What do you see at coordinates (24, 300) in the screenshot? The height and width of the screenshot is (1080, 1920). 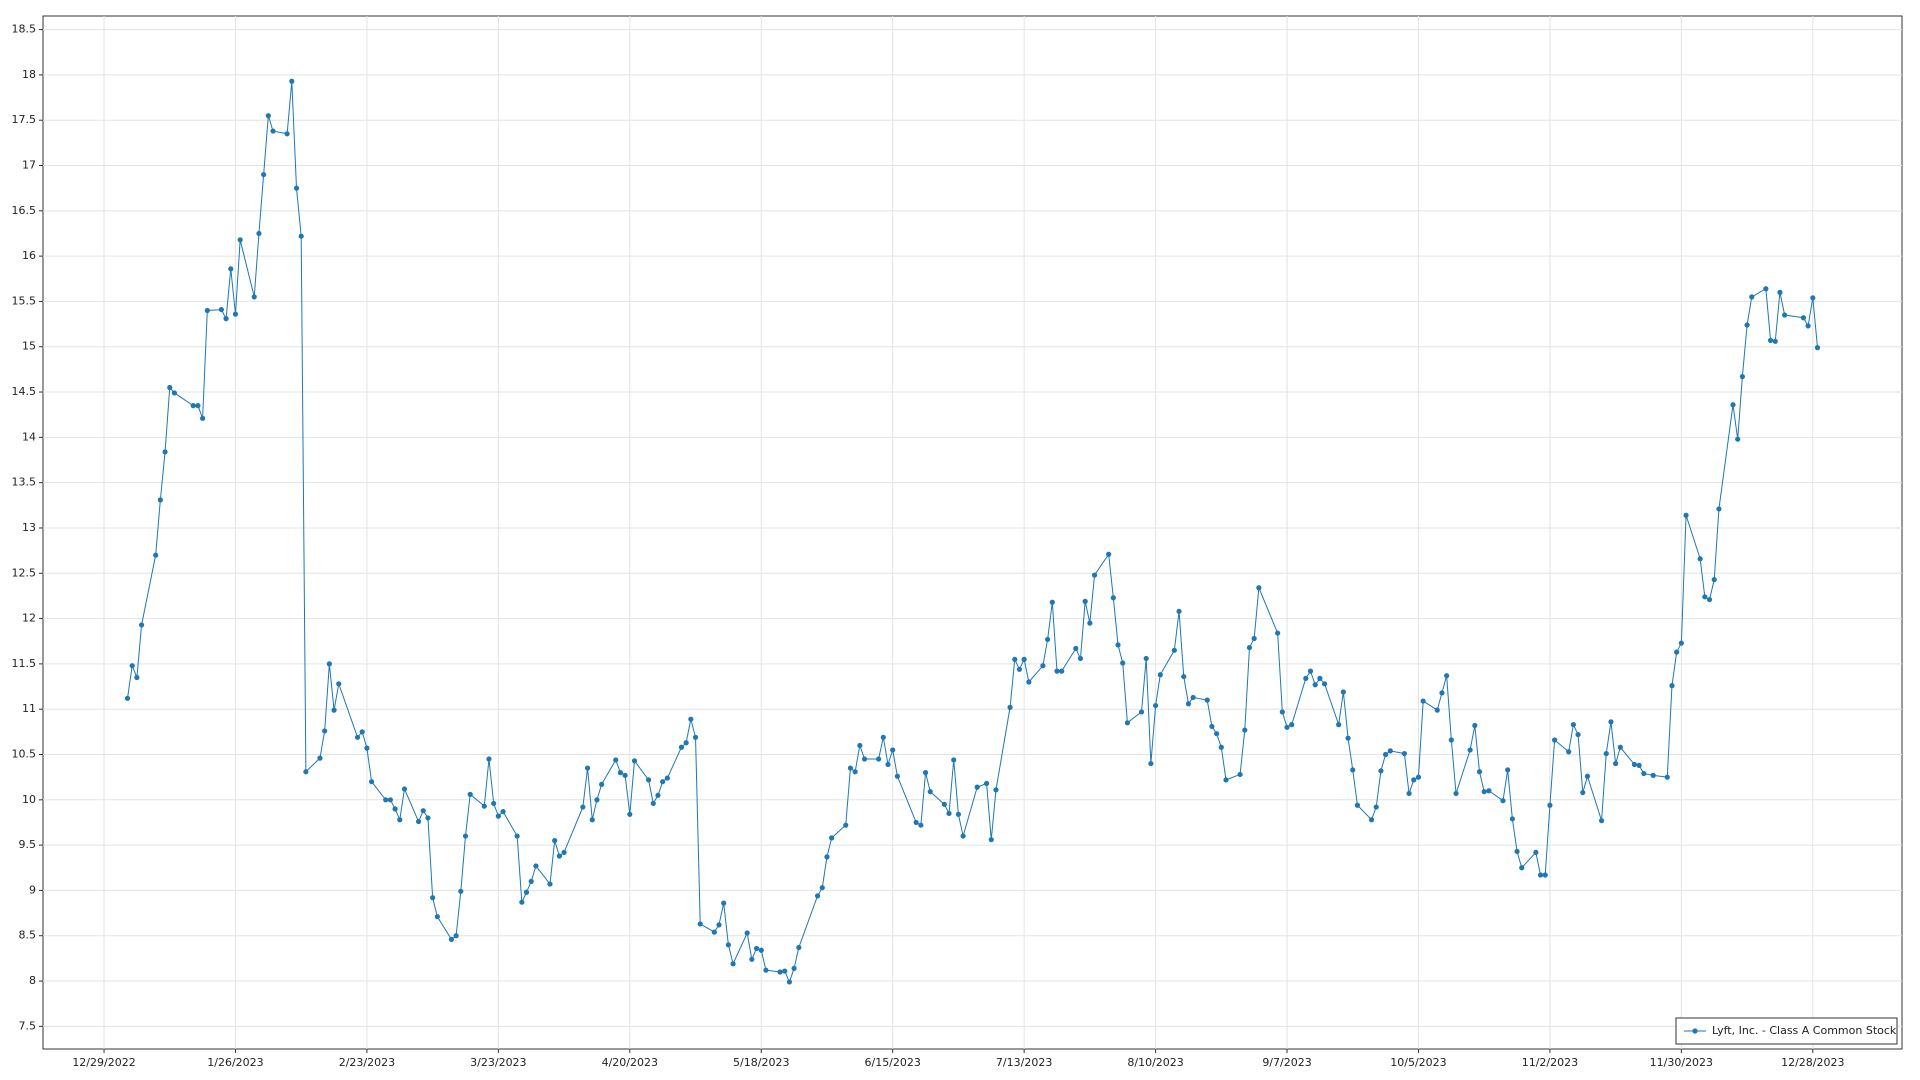 I see `y-tick-label: 15.5` at bounding box center [24, 300].